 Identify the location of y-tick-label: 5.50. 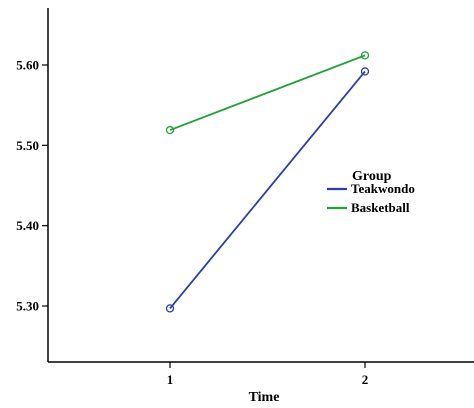
(27, 145).